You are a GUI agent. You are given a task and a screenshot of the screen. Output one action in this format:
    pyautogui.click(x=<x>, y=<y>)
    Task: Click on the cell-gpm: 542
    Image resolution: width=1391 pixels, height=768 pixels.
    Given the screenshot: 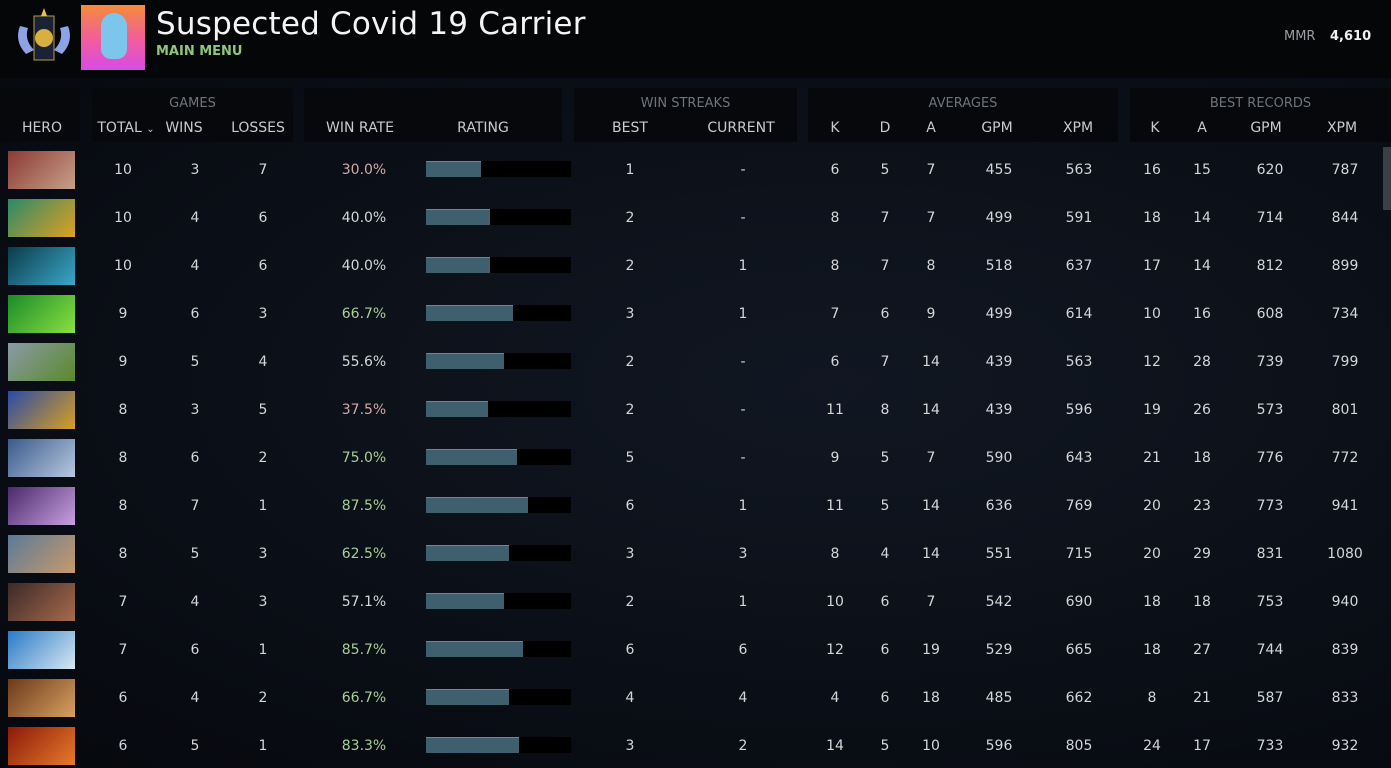 What is the action you would take?
    pyautogui.click(x=999, y=602)
    